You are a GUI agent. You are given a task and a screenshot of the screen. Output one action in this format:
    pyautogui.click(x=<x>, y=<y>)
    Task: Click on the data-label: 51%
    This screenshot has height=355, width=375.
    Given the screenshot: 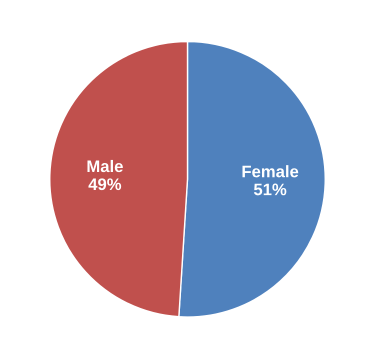 What is the action you would take?
    pyautogui.click(x=270, y=190)
    